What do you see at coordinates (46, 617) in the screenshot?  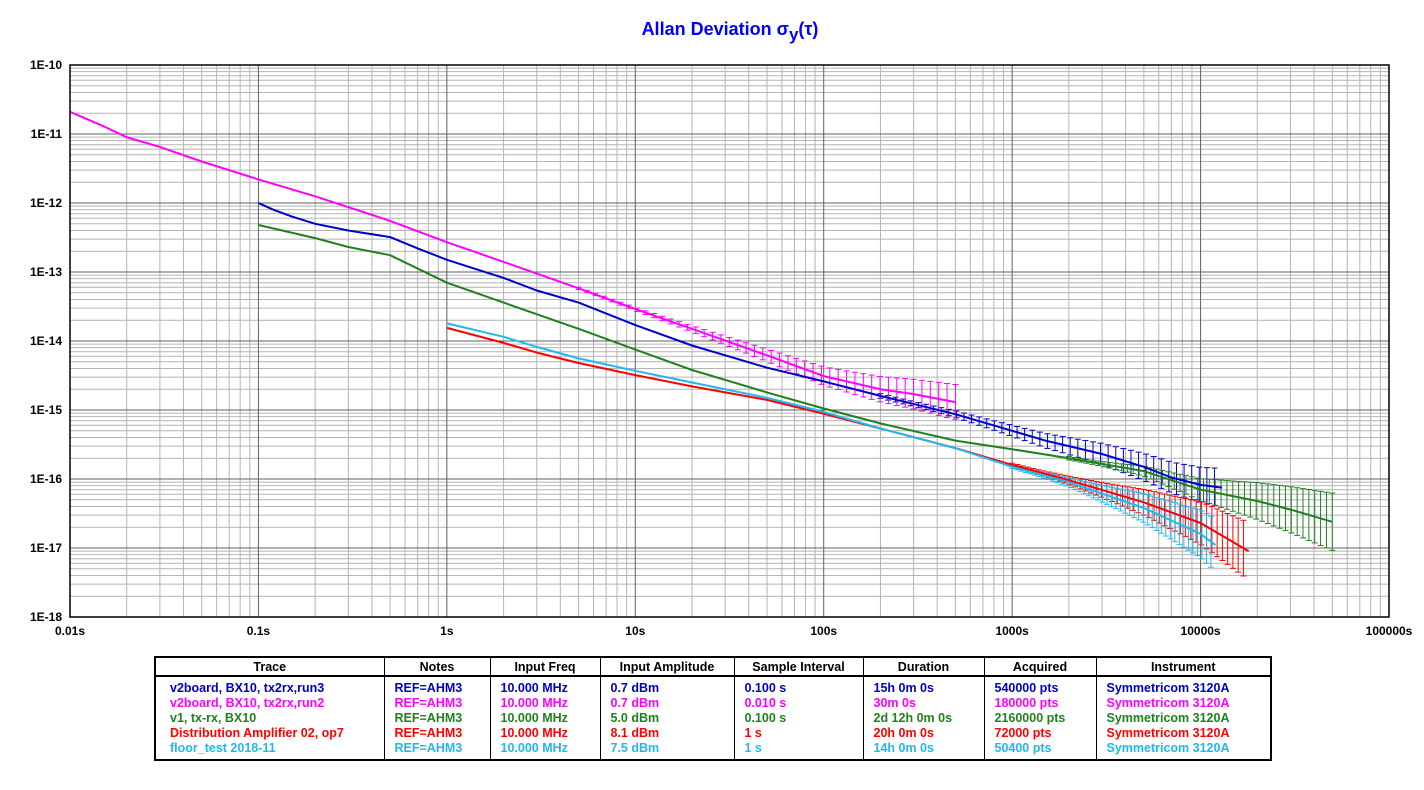 I see `y-tick-label: 1E-18` at bounding box center [46, 617].